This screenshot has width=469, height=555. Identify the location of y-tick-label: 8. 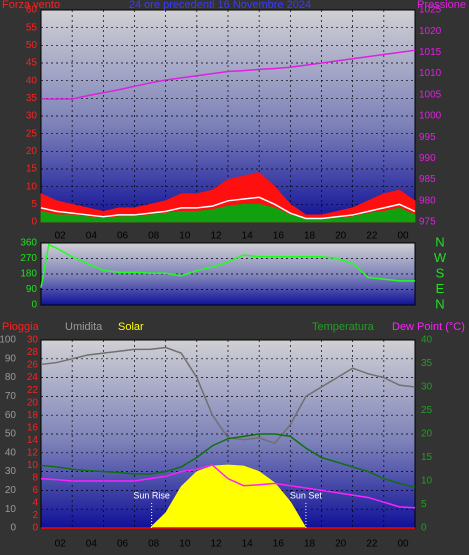
(35, 478).